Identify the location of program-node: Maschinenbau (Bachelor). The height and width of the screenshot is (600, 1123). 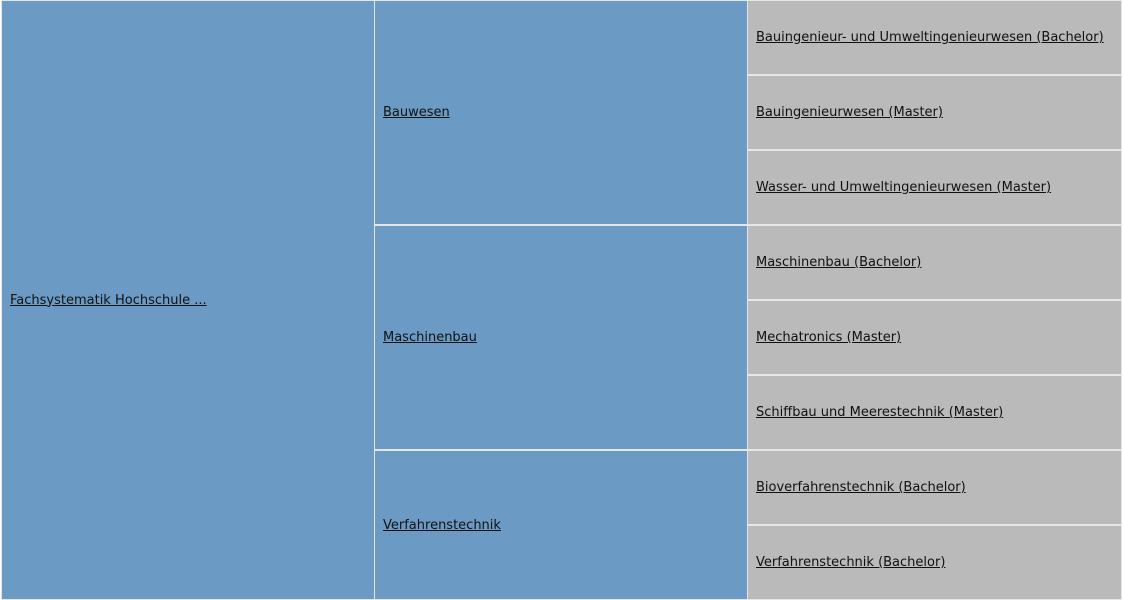
(934, 262).